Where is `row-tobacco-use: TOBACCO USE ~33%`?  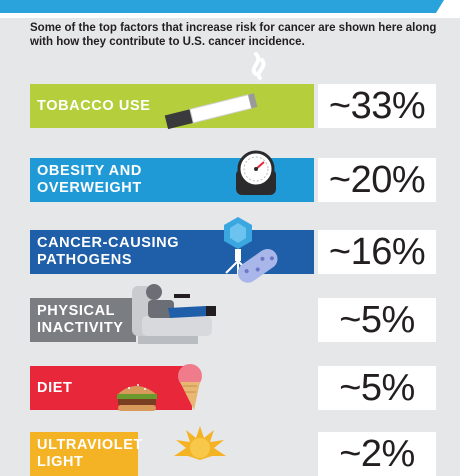
row-tobacco-use: TOBACCO USE ~33% is located at coordinates (233, 91).